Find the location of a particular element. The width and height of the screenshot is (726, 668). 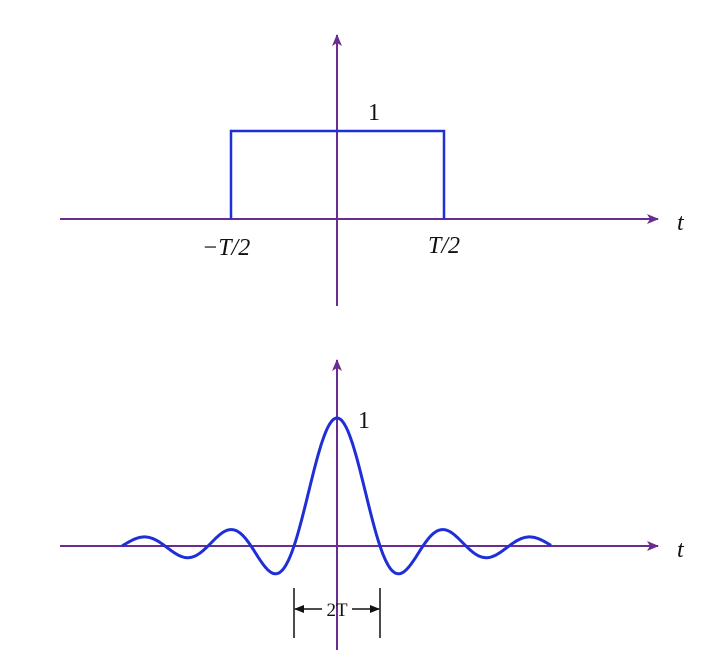

rectangular-pulse is located at coordinates (337, 174).